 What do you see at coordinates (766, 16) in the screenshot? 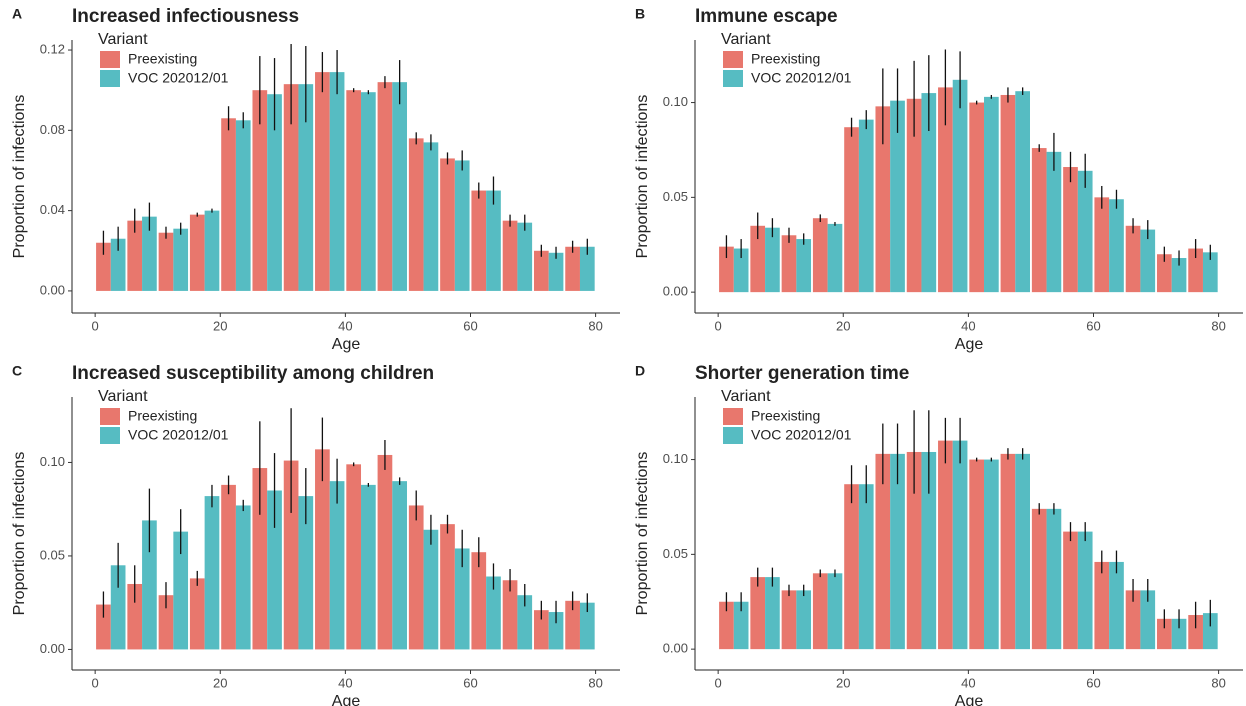
I see `chart-title: Immune escape` at bounding box center [766, 16].